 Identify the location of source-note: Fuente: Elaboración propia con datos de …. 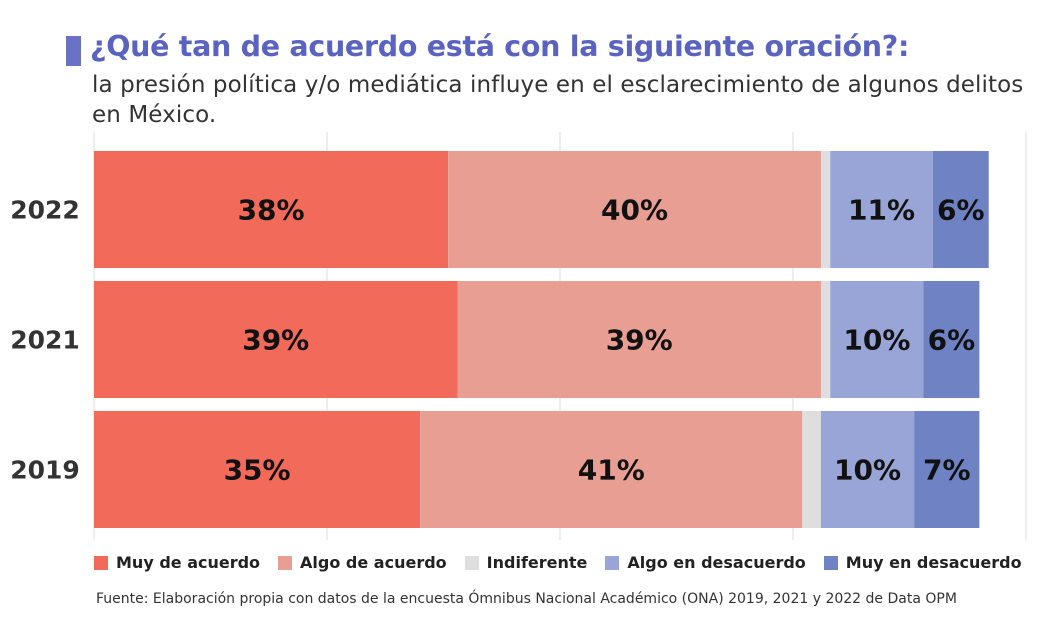
(526, 599).